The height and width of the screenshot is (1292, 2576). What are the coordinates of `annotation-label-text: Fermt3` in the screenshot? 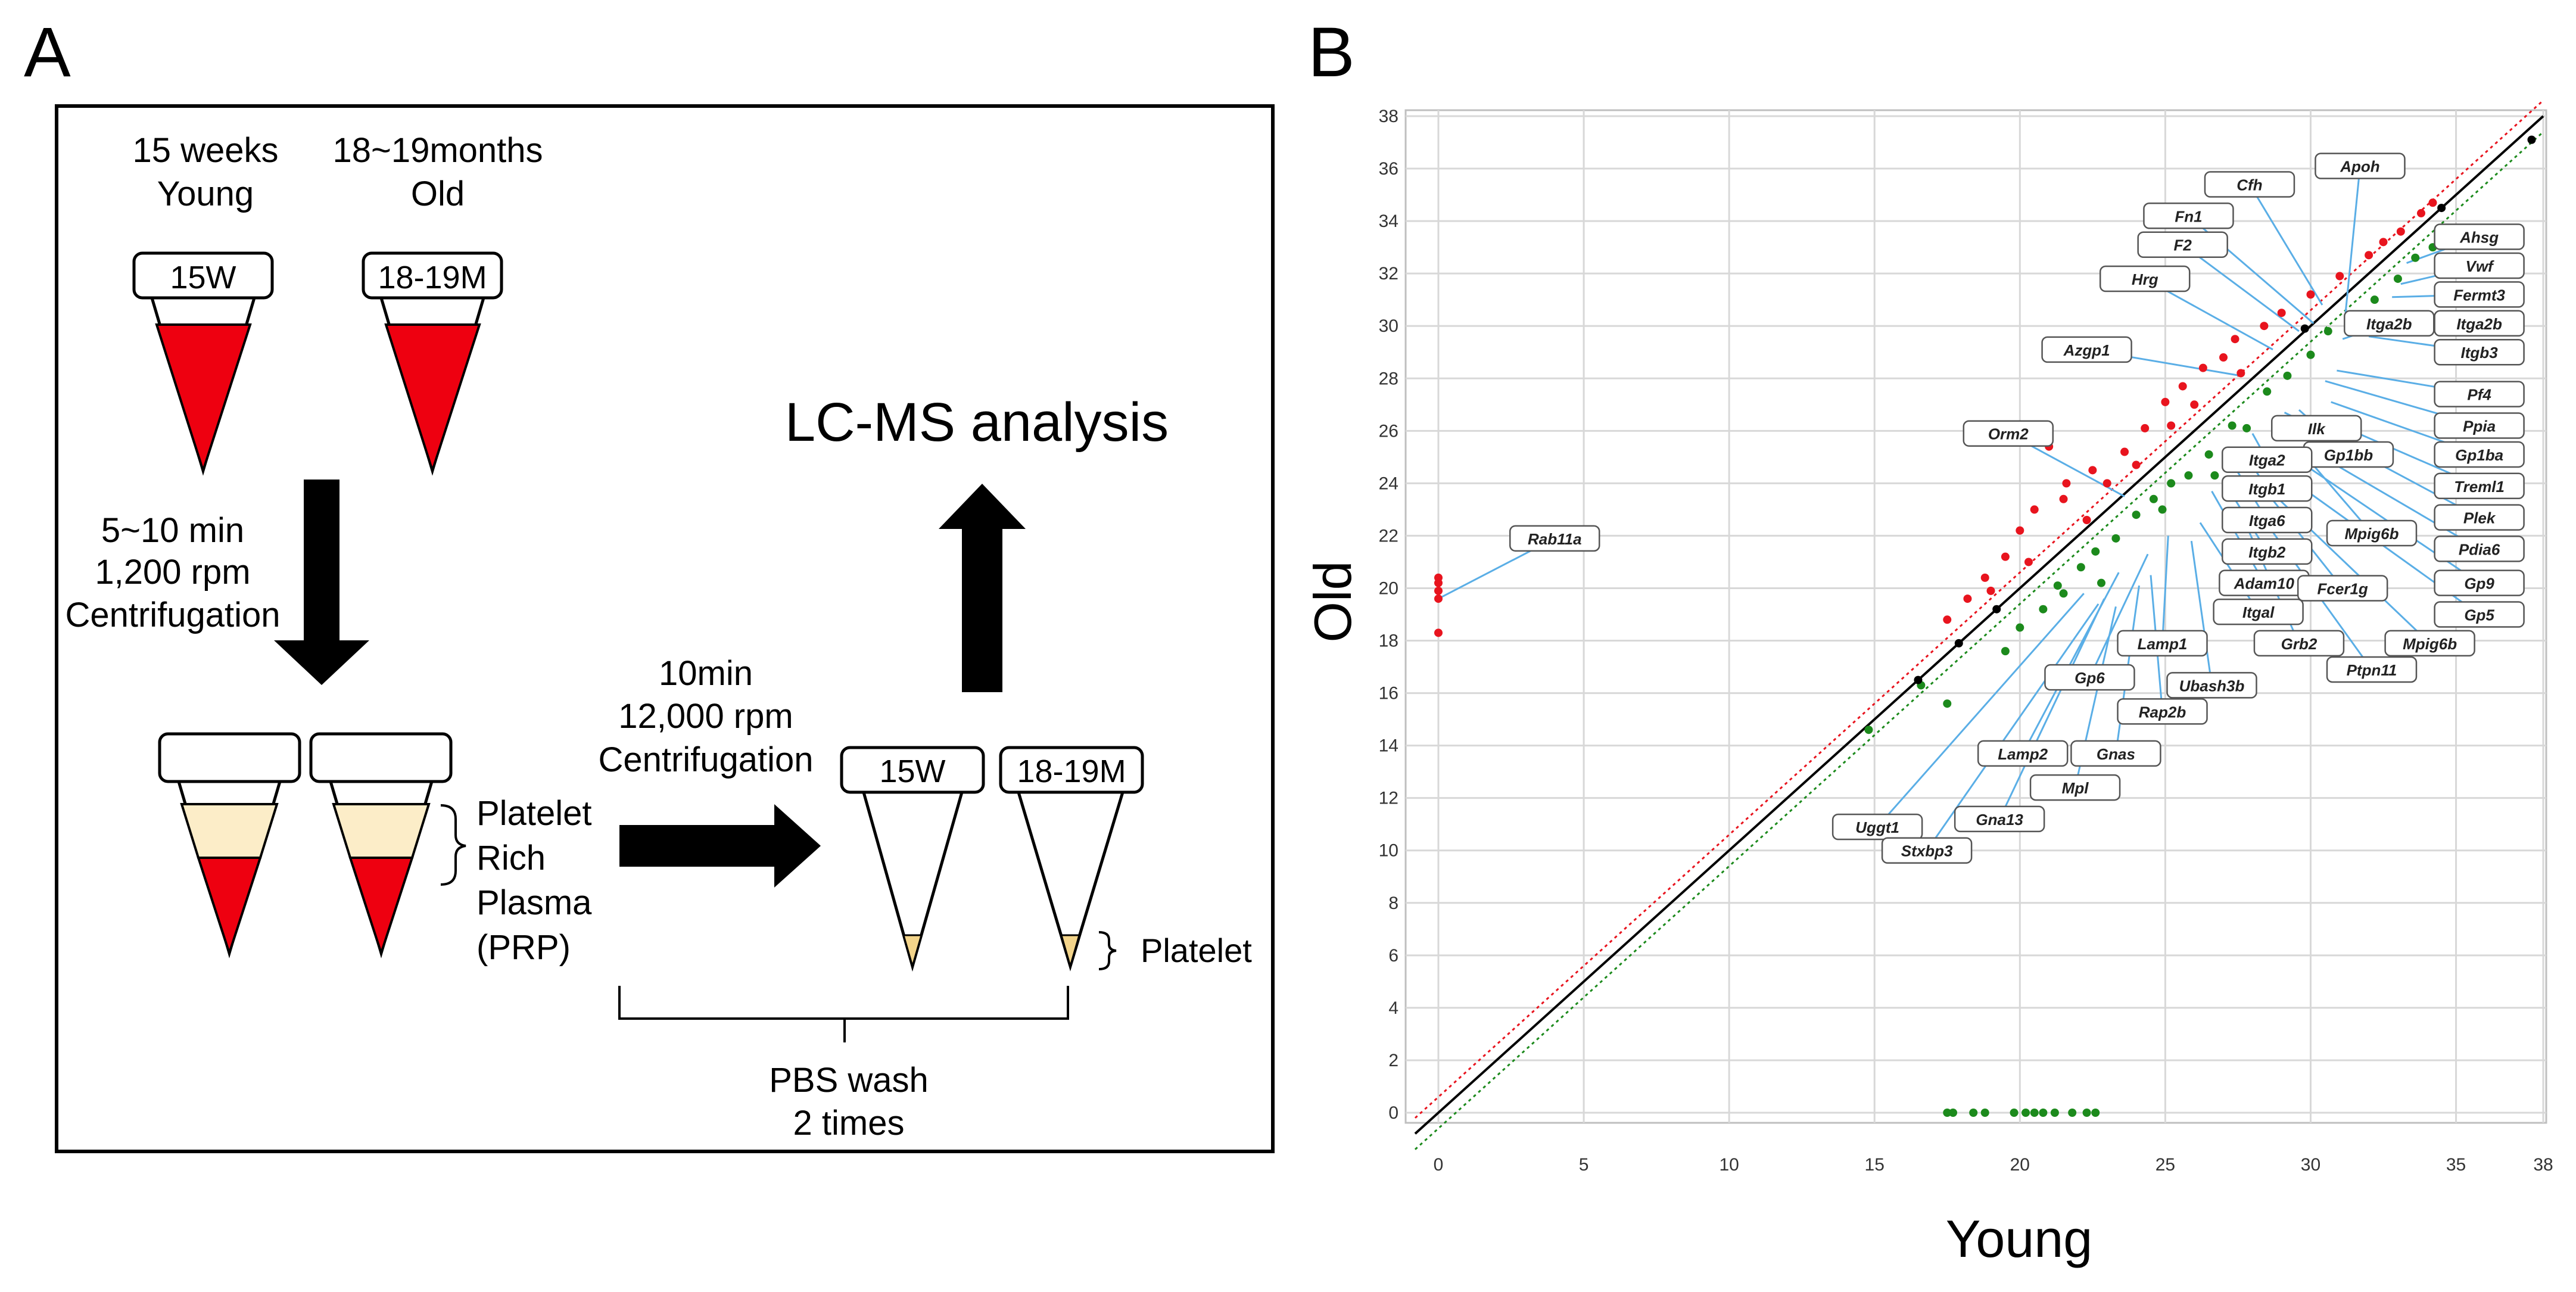 It's located at (2479, 295).